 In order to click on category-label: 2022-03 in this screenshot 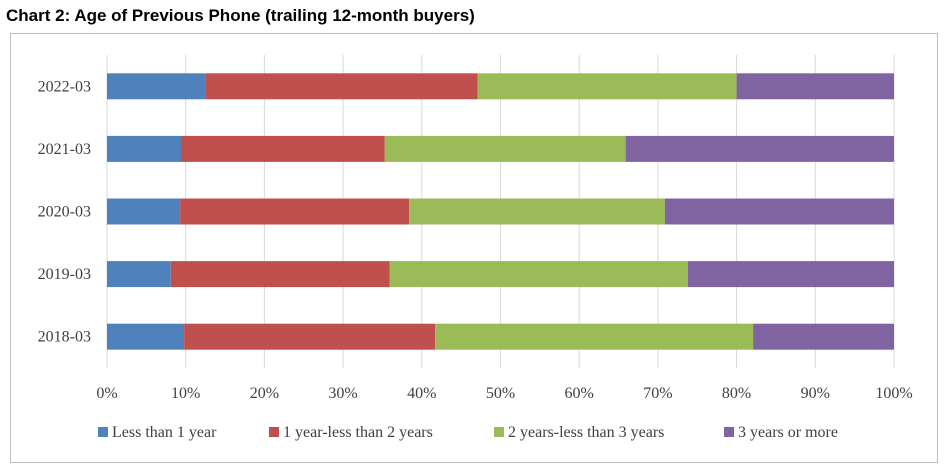, I will do `click(64, 86)`.